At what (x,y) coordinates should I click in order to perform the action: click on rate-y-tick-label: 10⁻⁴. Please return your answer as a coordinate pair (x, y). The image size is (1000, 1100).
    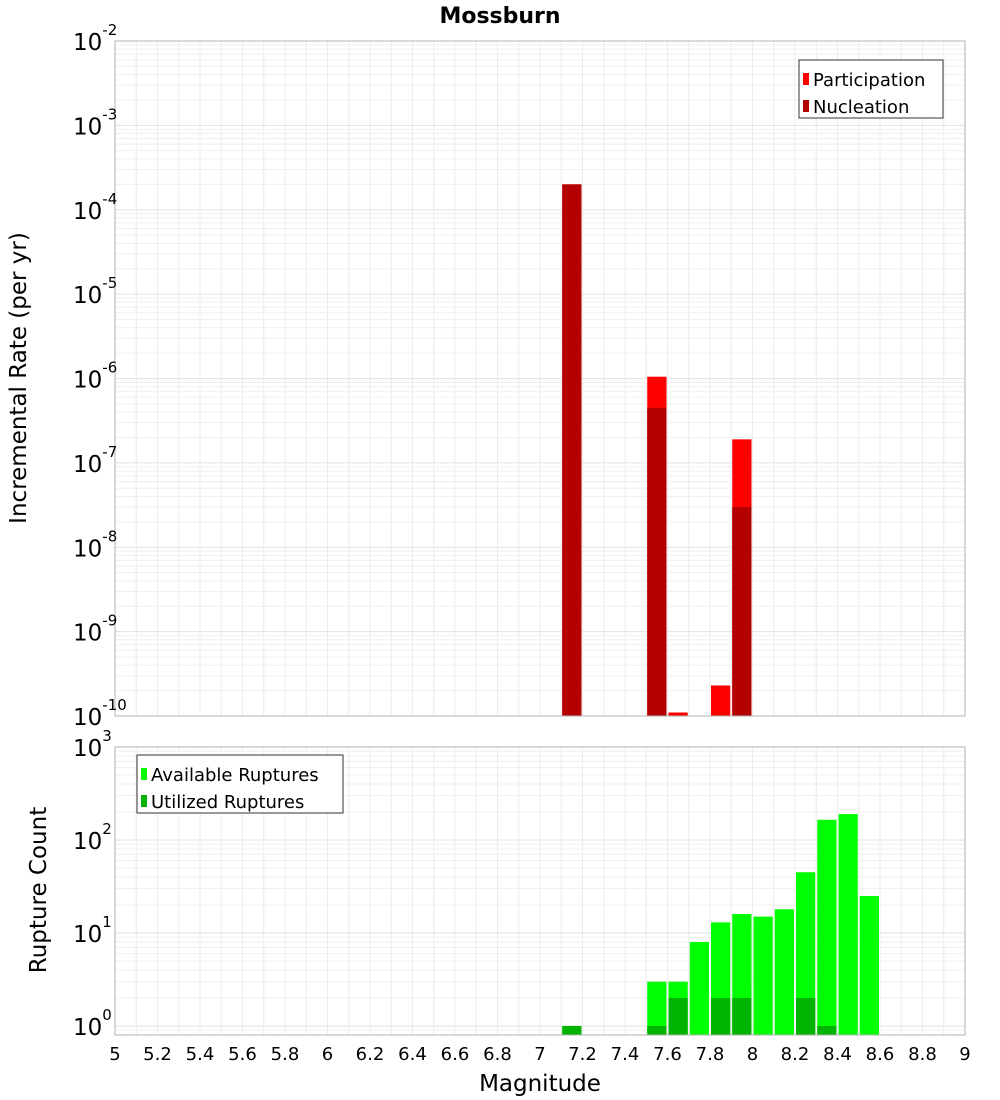
    Looking at the image, I should click on (95, 207).